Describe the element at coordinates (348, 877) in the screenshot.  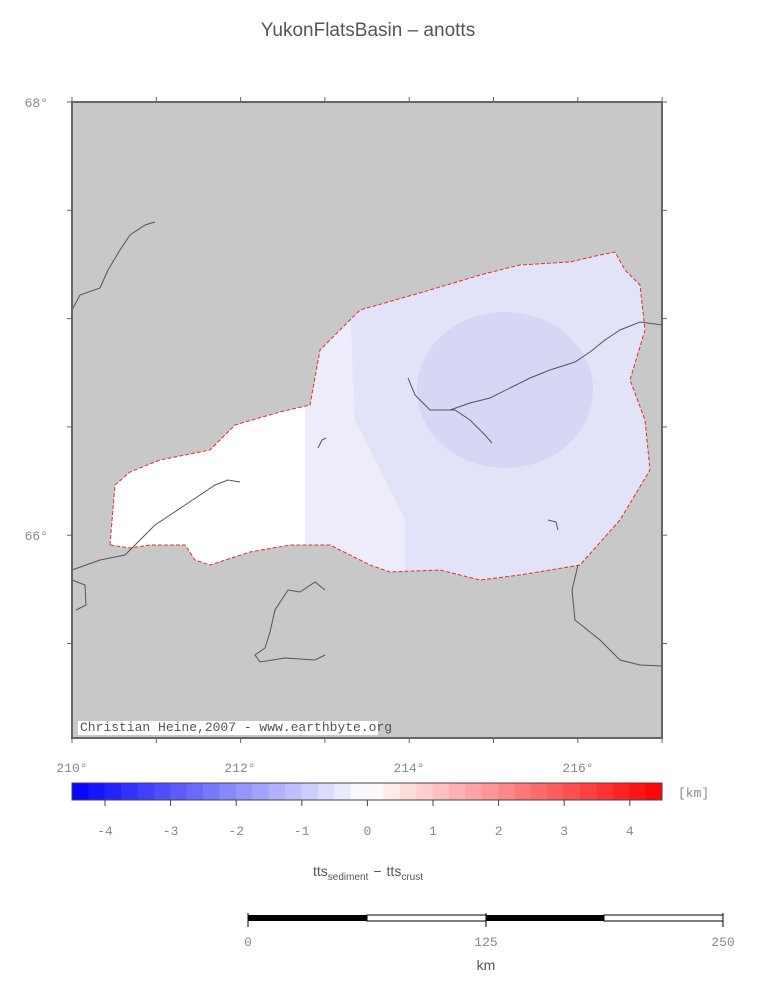
I see `label-subscript: sediment` at that location.